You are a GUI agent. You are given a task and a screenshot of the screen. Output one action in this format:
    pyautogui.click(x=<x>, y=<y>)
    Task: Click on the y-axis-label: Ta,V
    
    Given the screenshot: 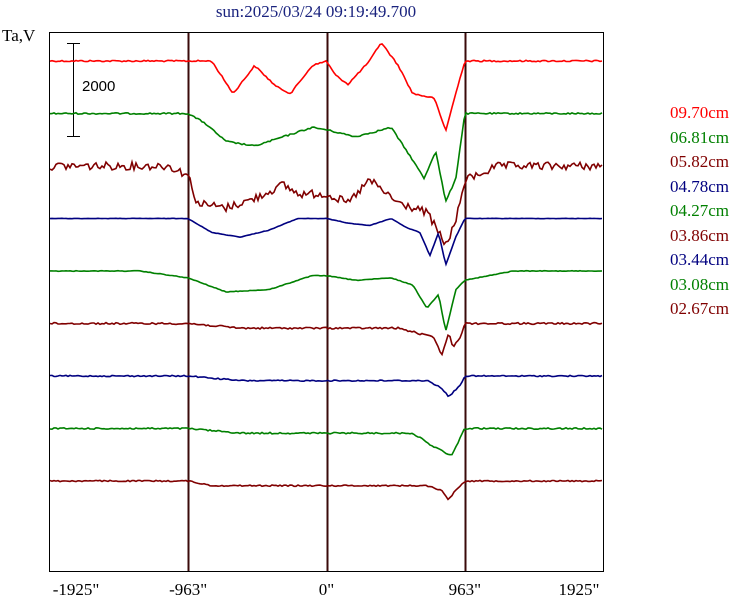 What is the action you would take?
    pyautogui.click(x=19, y=35)
    